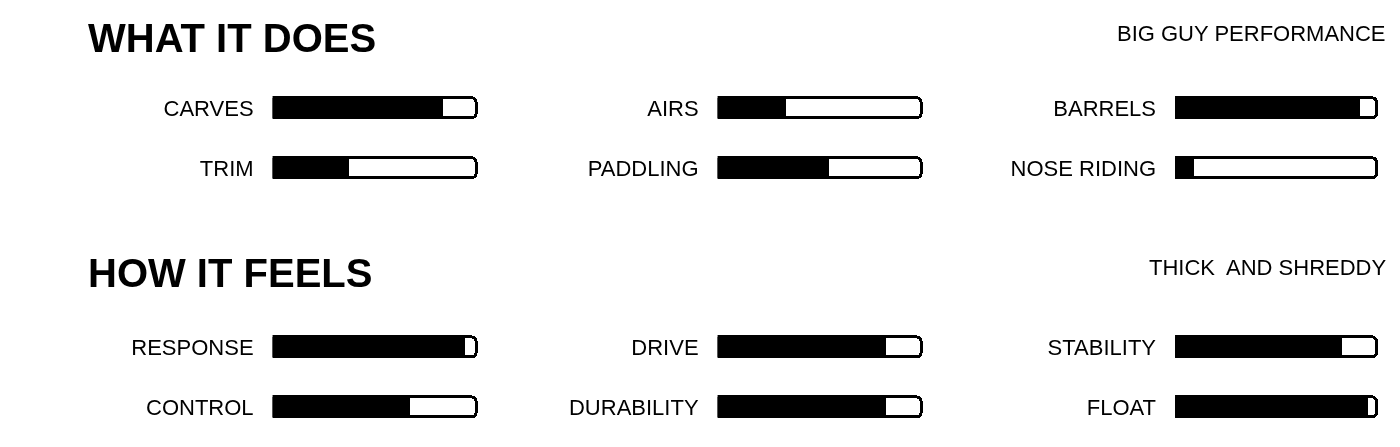 The height and width of the screenshot is (447, 1400). Describe the element at coordinates (1083, 168) in the screenshot. I see `y-tick-label: NOSE RIDING` at that location.